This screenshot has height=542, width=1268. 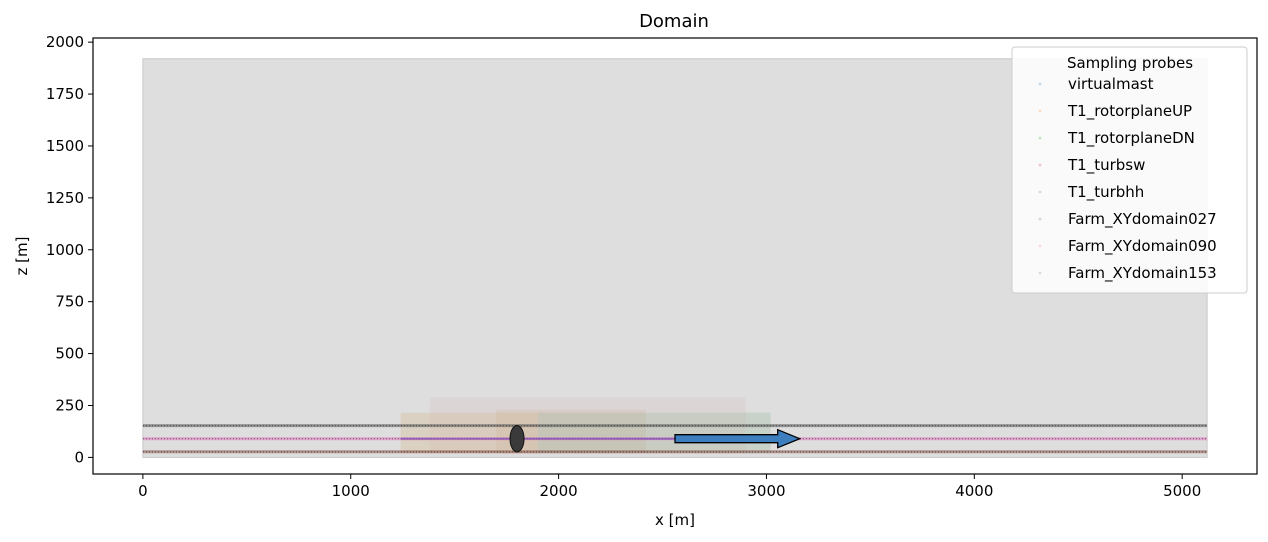 What do you see at coordinates (143, 491) in the screenshot?
I see `x-tick-label: 0` at bounding box center [143, 491].